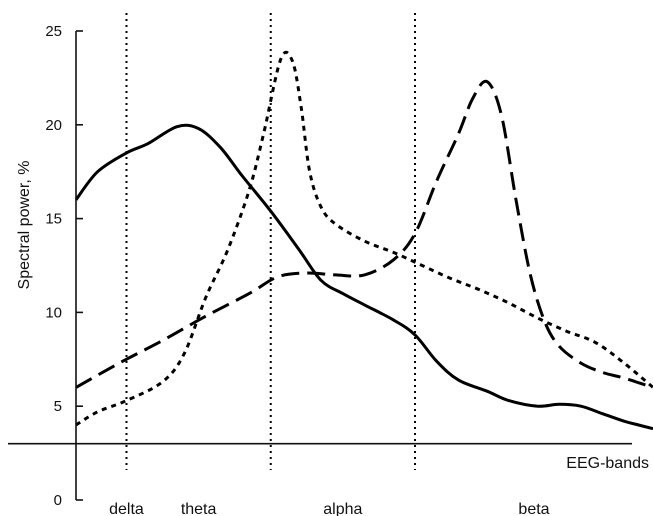 This screenshot has width=653, height=516. I want to click on y-axis-title: Spectral power, %, so click(24, 225).